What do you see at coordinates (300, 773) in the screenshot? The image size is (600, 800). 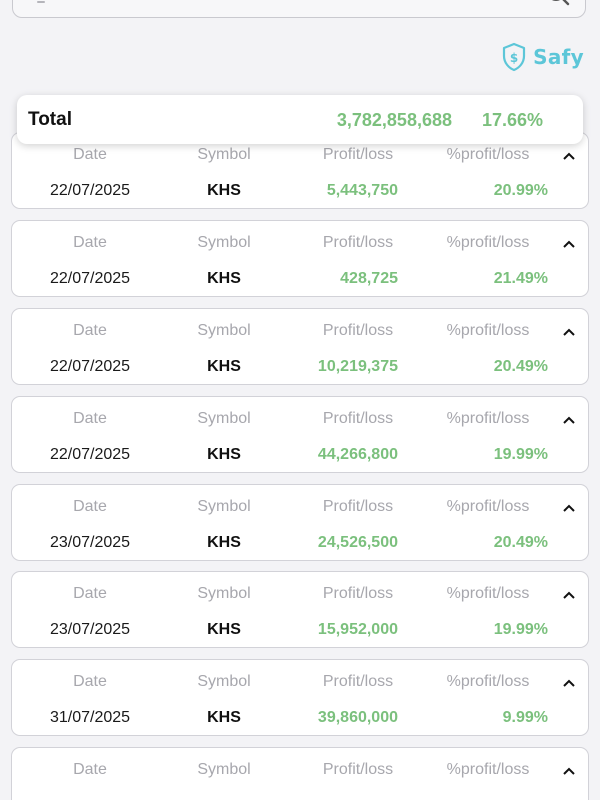 I see `record-card: Date Symbol Profit/loss %profit/loss` at bounding box center [300, 773].